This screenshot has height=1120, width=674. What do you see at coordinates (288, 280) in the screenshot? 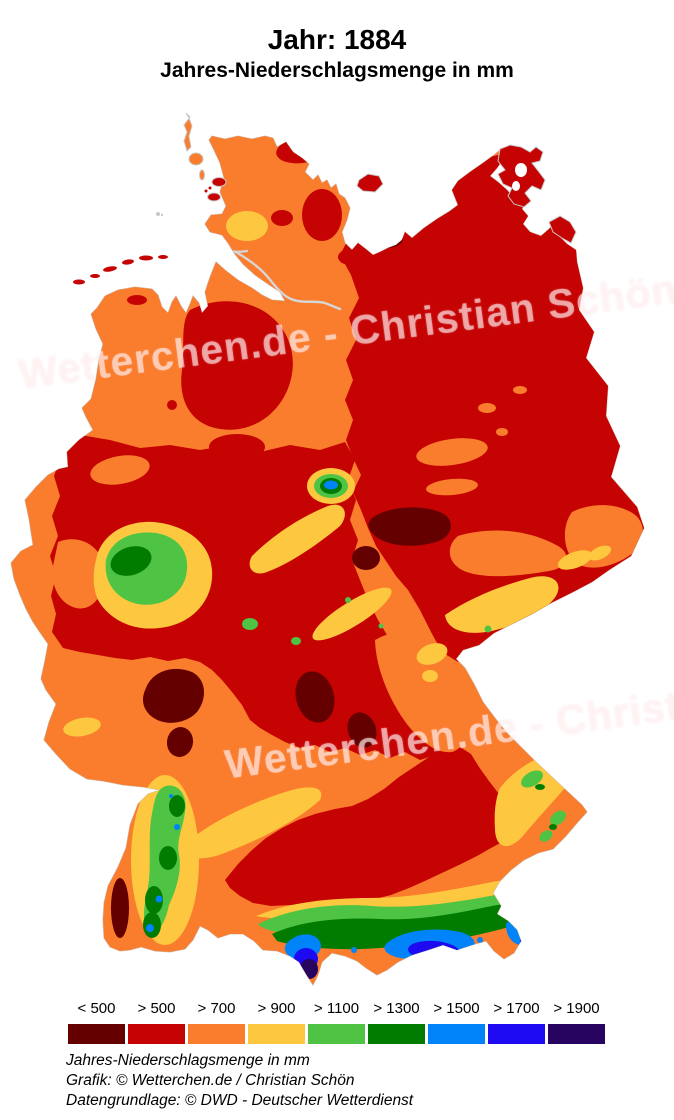
I see `elbe-river` at bounding box center [288, 280].